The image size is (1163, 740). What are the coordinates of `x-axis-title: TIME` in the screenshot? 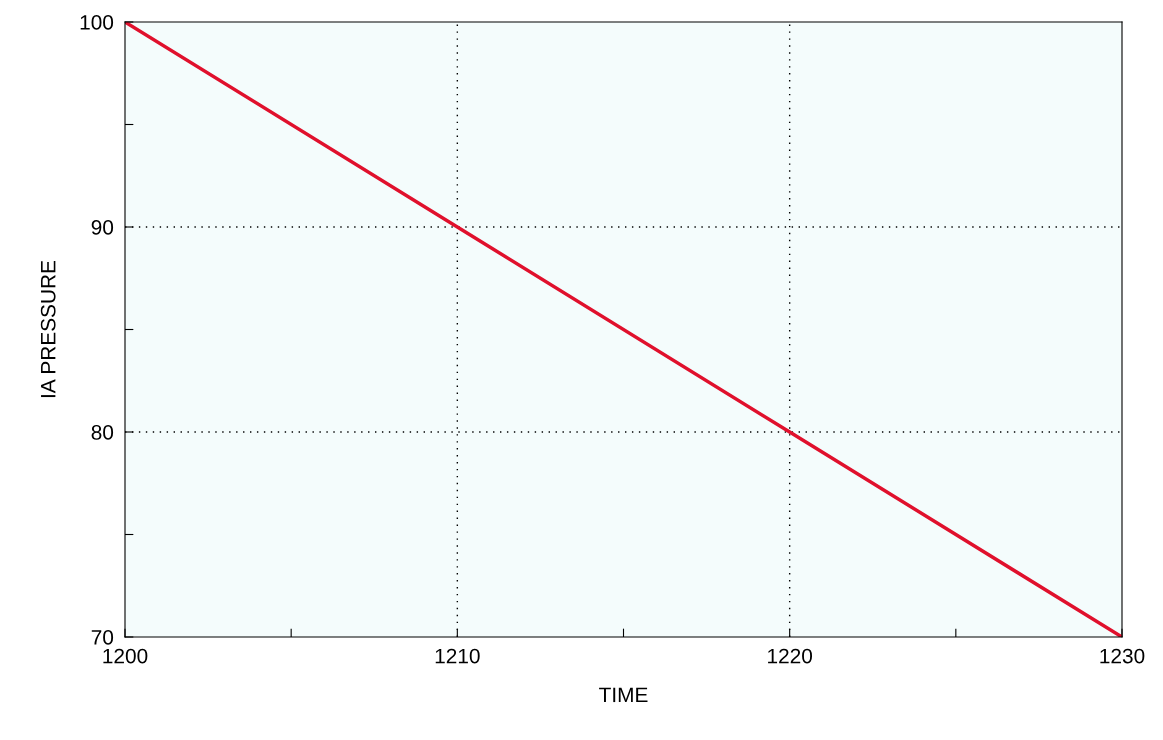 It's located at (623, 695).